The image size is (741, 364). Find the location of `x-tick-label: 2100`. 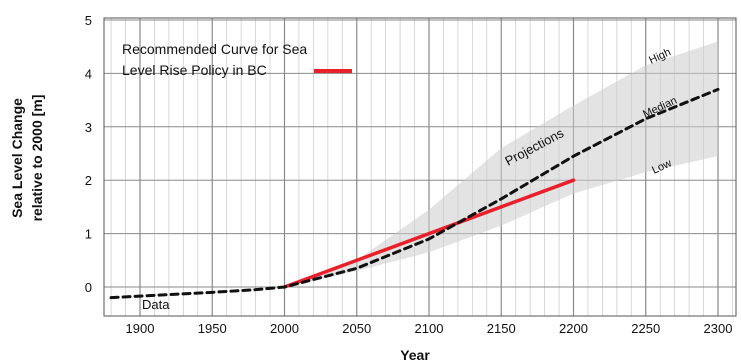

x-tick-label: 2100 is located at coordinates (429, 328).